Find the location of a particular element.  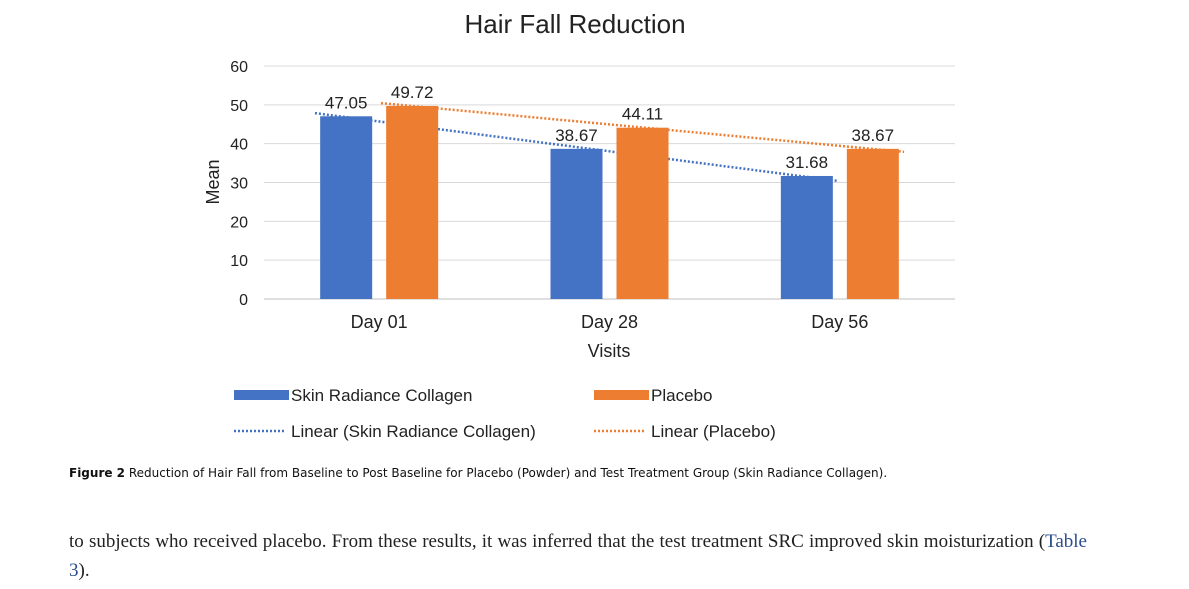

y-tick-label: 10 is located at coordinates (239, 261).